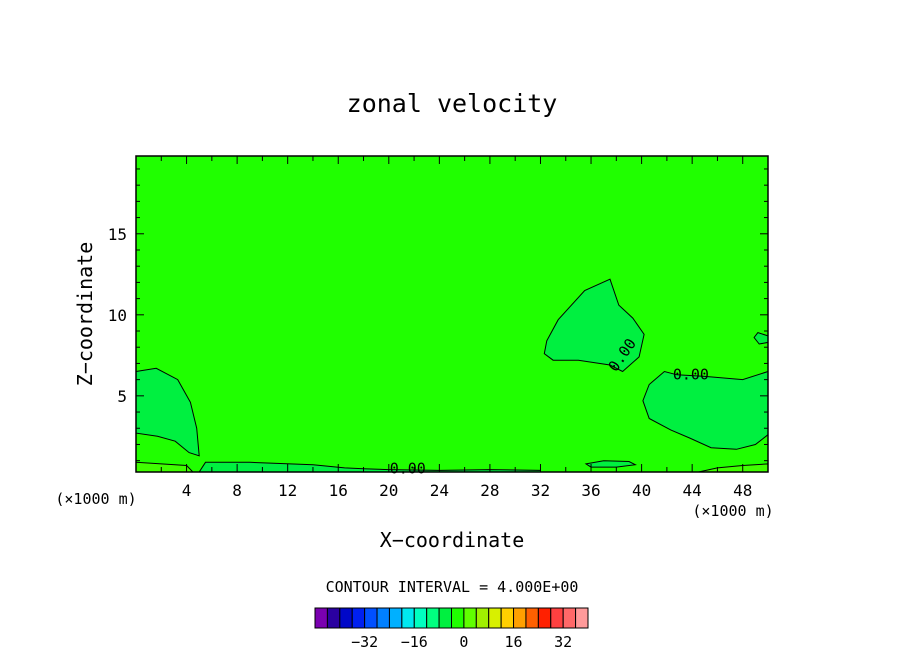 This screenshot has width=904, height=654. What do you see at coordinates (692, 490) in the screenshot?
I see `x-tick-label: 44` at bounding box center [692, 490].